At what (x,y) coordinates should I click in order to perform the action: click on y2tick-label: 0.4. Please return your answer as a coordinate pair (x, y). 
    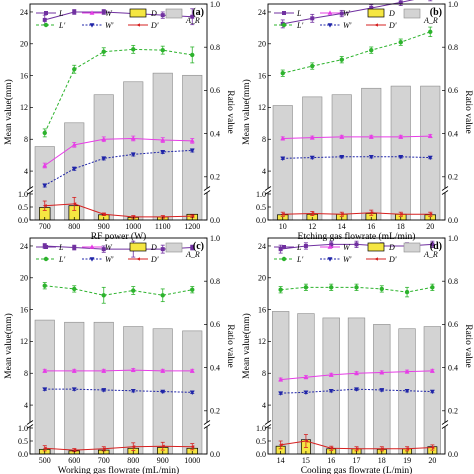
    Looking at the image, I should click on (215, 367).